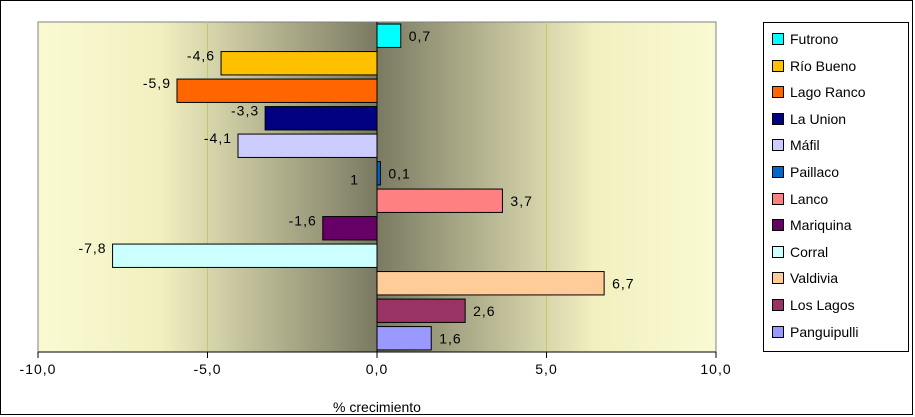 Image resolution: width=915 pixels, height=417 pixels. I want to click on bar-la-union, so click(321, 118).